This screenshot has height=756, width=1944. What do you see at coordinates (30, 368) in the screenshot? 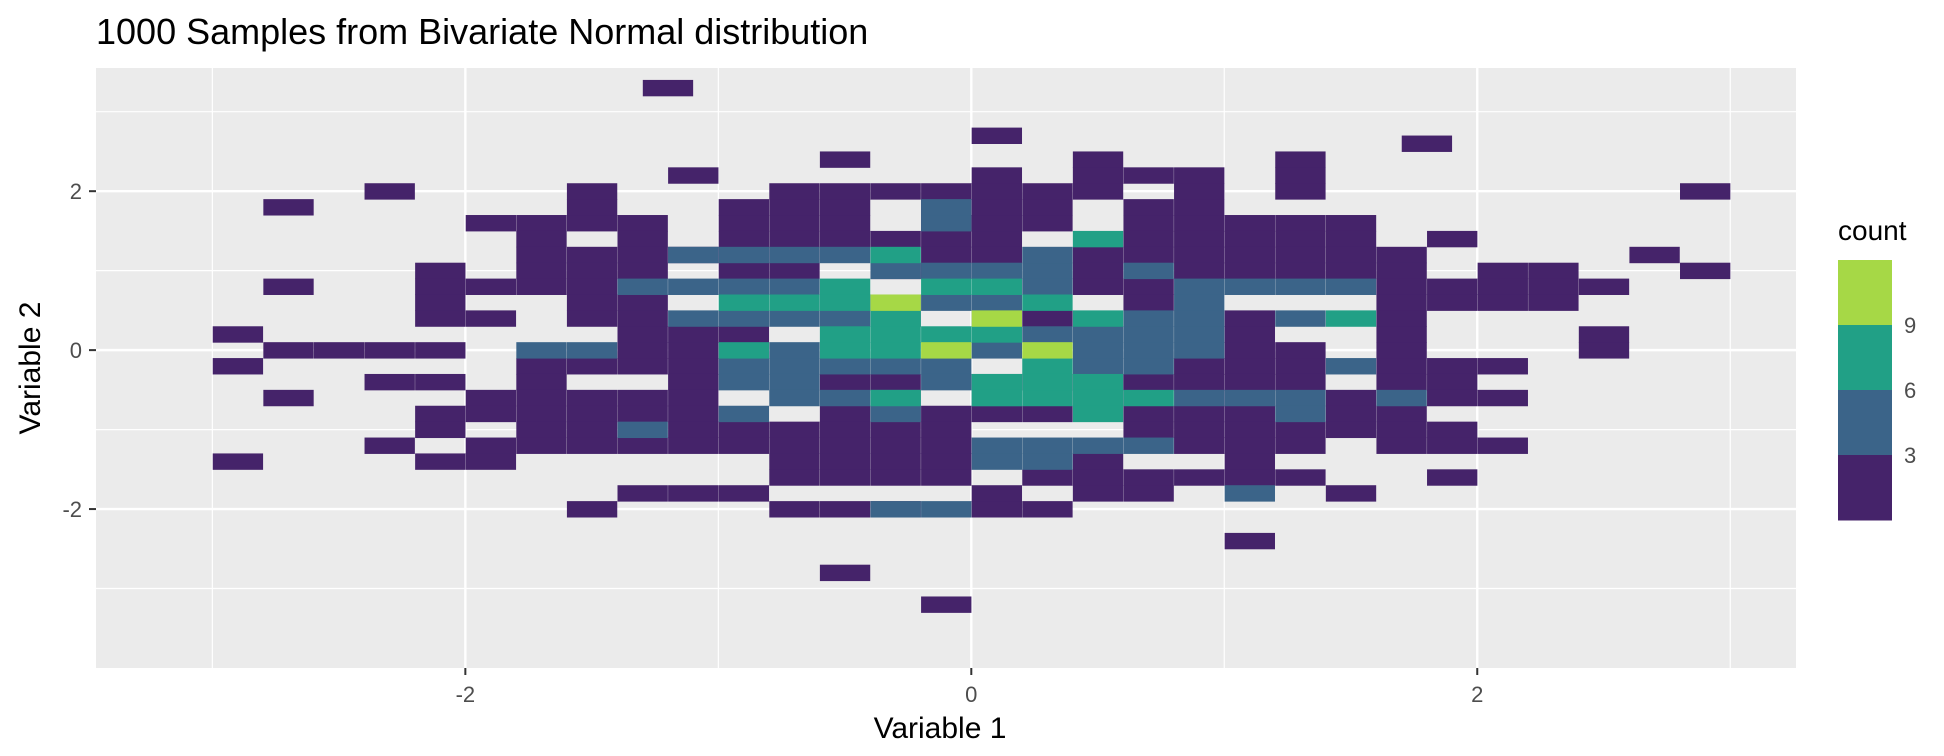
I see `y-axis-title: Variable 2` at bounding box center [30, 368].